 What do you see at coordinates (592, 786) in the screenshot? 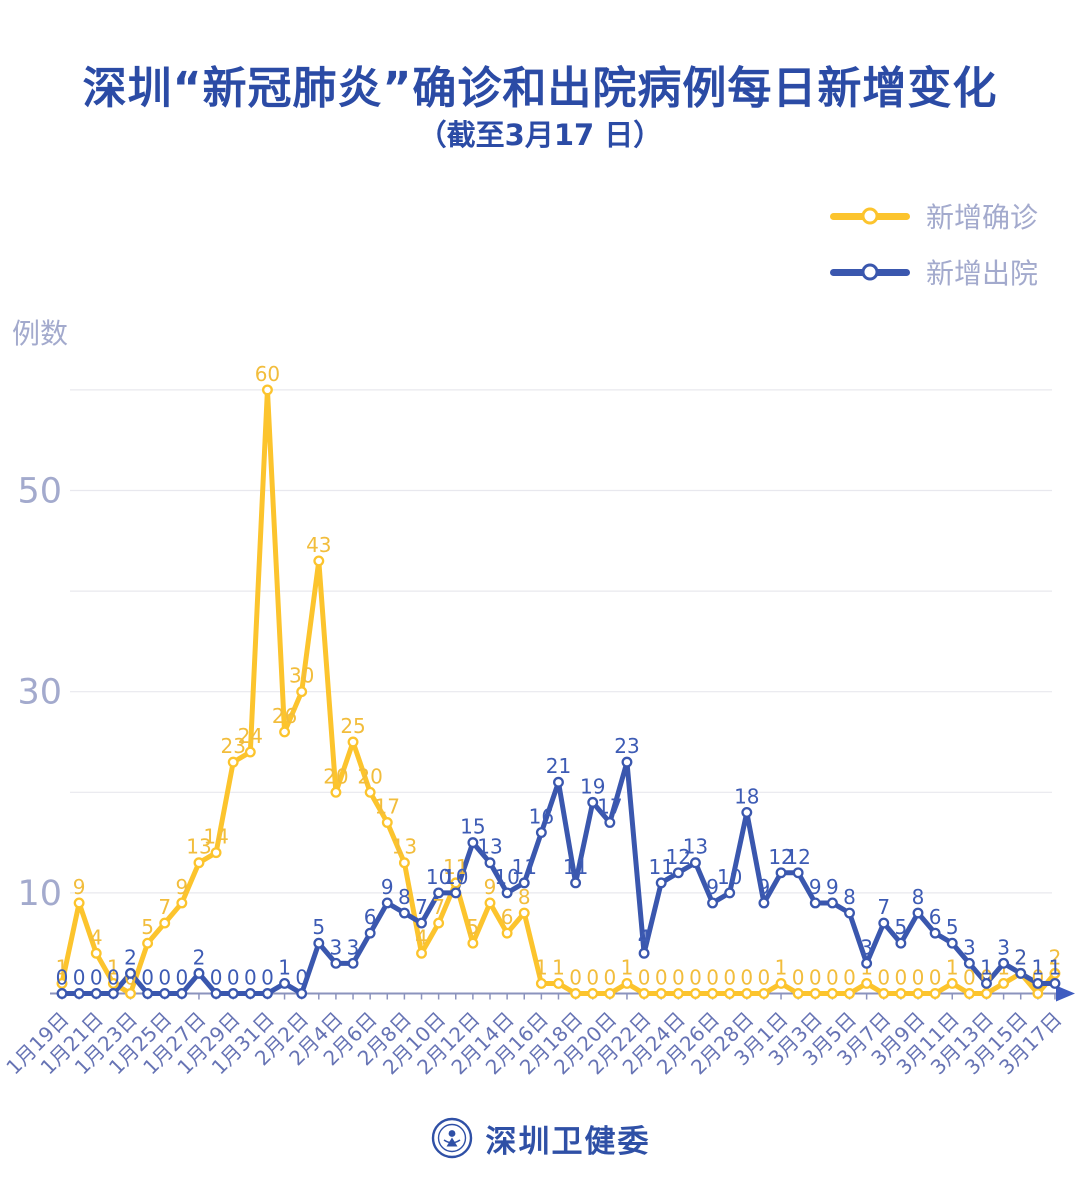
I see `discharged-point-label: 19` at bounding box center [592, 786].